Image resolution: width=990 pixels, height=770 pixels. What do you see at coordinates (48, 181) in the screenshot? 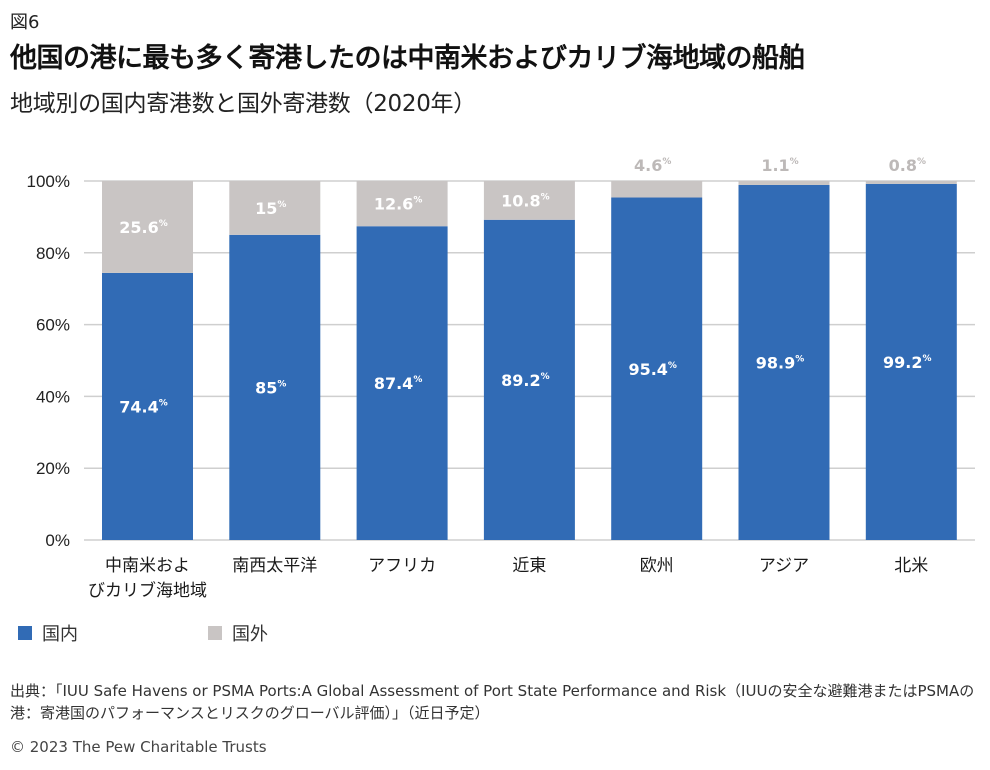
I see `y-tick-label: 100%` at bounding box center [48, 181].